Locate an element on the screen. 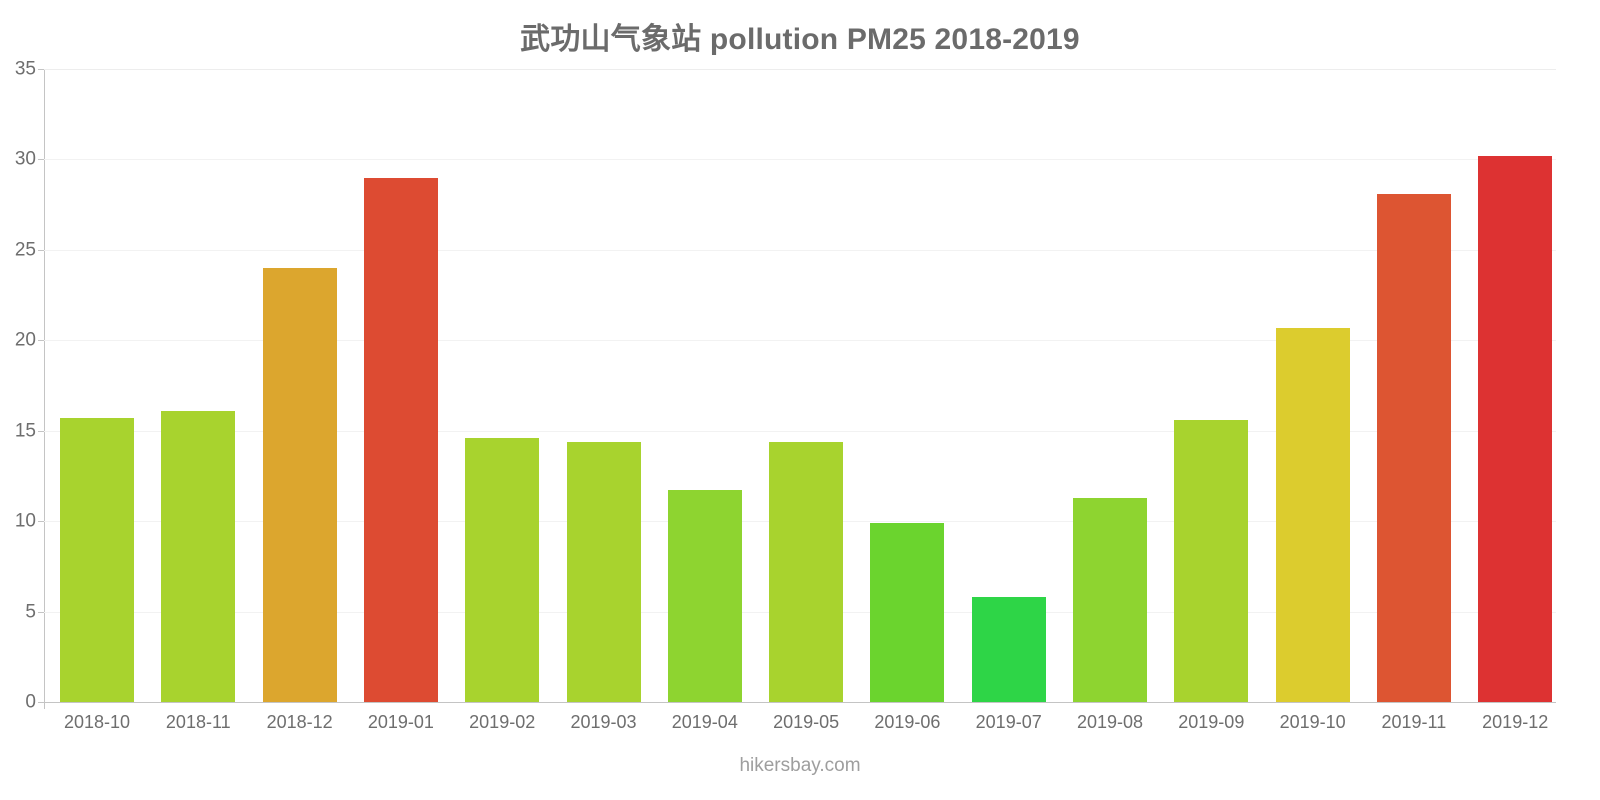  x-axis-tick-label: 2019-07 is located at coordinates (1008, 722).